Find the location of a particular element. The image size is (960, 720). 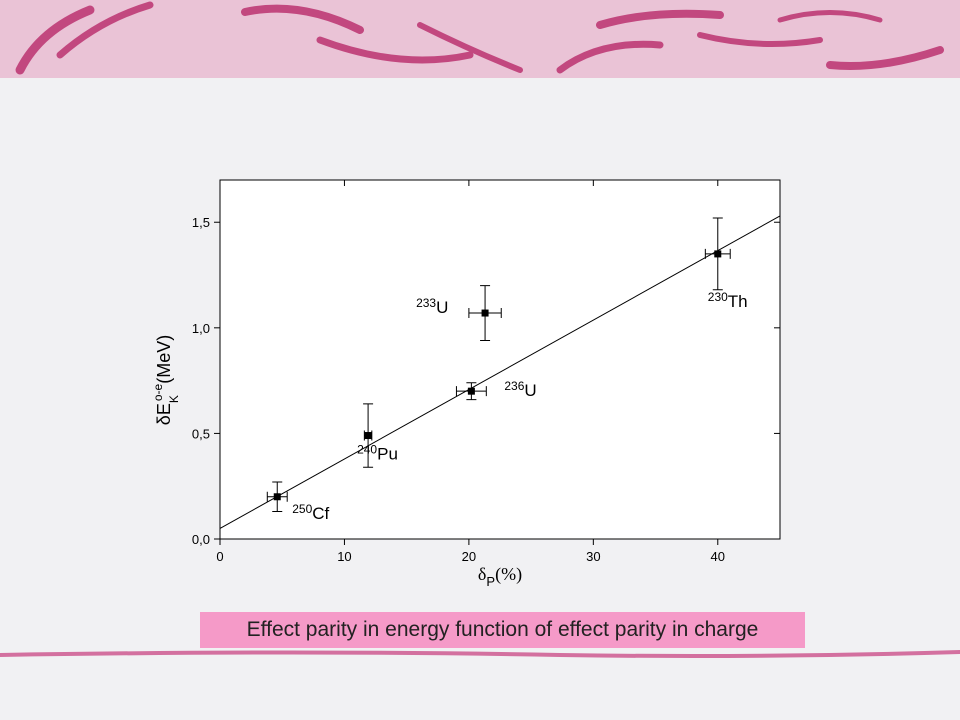

point-label: 240Pu is located at coordinates (377, 453).